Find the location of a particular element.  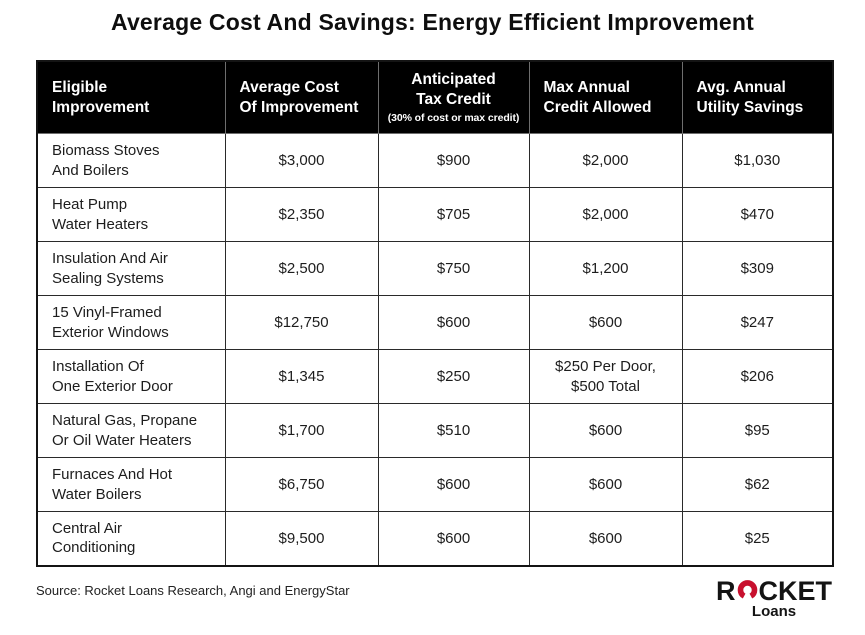

rocket-o-icon is located at coordinates (747, 591).